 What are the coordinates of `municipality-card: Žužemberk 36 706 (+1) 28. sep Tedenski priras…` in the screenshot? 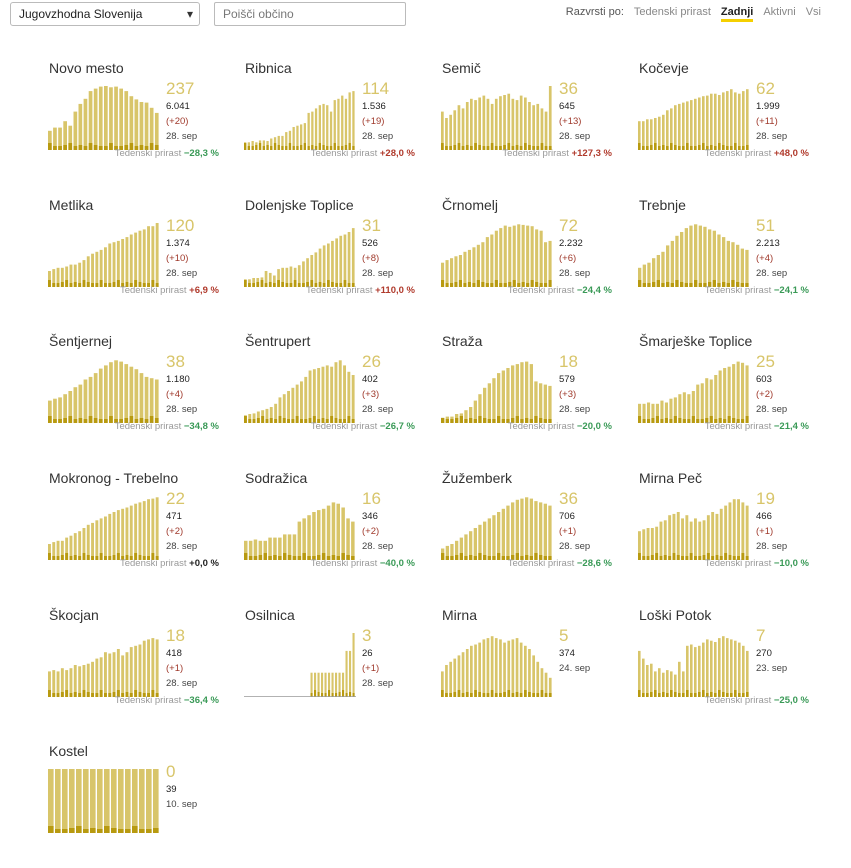 It's located at (526, 532).